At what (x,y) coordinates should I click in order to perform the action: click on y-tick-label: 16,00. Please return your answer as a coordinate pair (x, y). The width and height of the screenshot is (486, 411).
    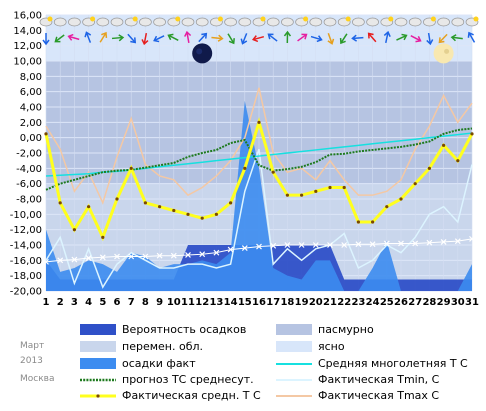
    Looking at the image, I should click on (27, 16).